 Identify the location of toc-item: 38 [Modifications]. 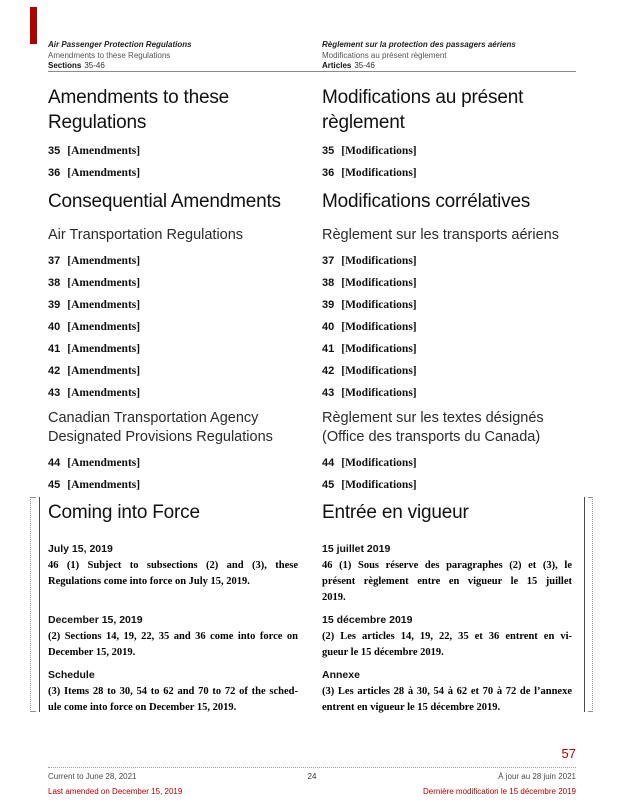
(447, 283).